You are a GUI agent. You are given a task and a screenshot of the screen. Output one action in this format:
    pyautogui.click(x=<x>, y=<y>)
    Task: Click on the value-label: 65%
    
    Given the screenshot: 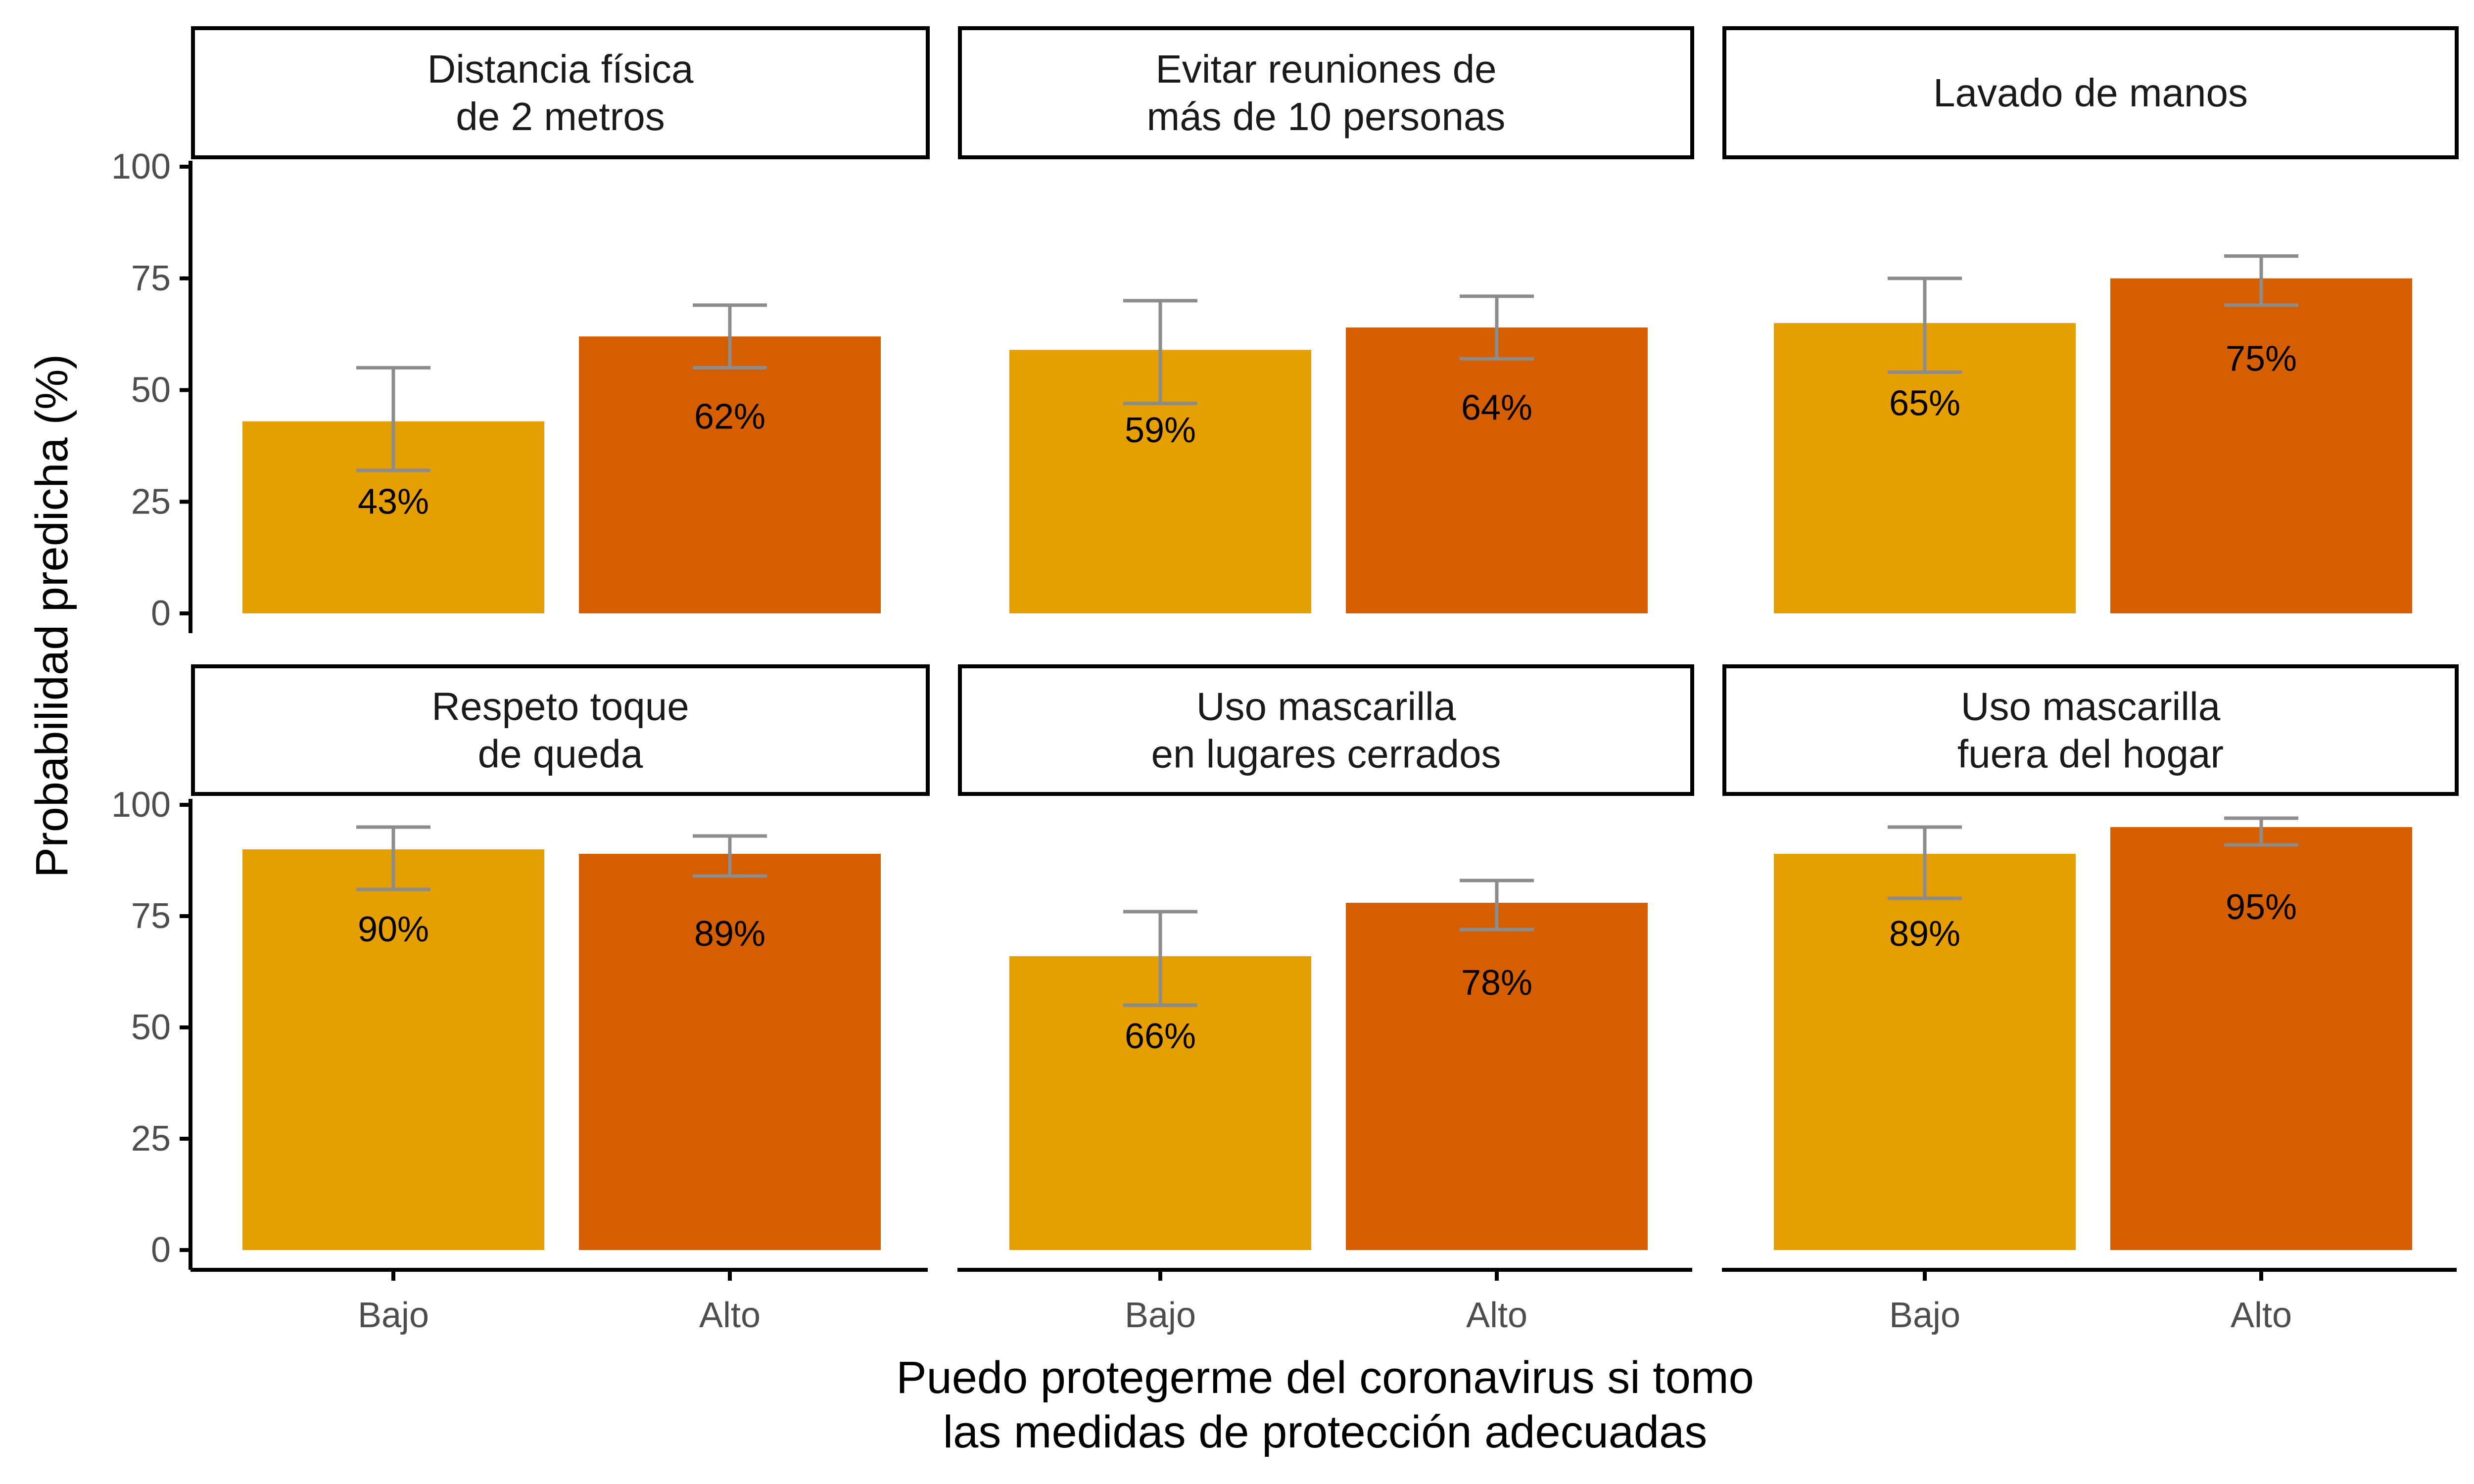 What is the action you would take?
    pyautogui.click(x=1925, y=403)
    